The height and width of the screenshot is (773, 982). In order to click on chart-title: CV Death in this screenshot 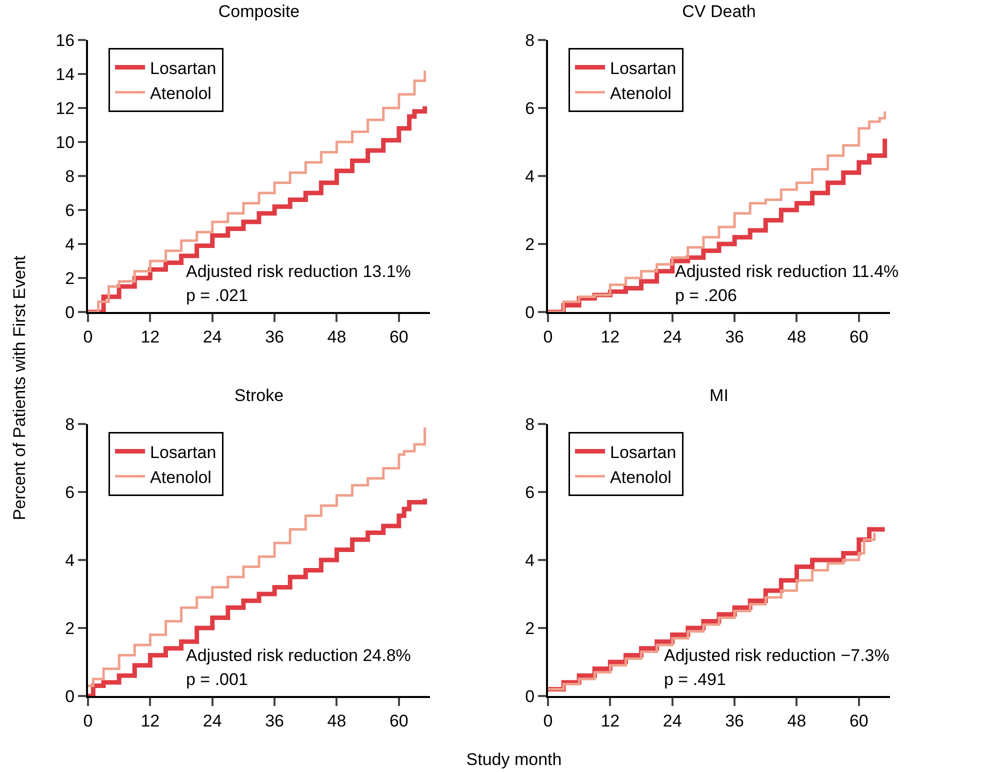, I will do `click(719, 12)`.